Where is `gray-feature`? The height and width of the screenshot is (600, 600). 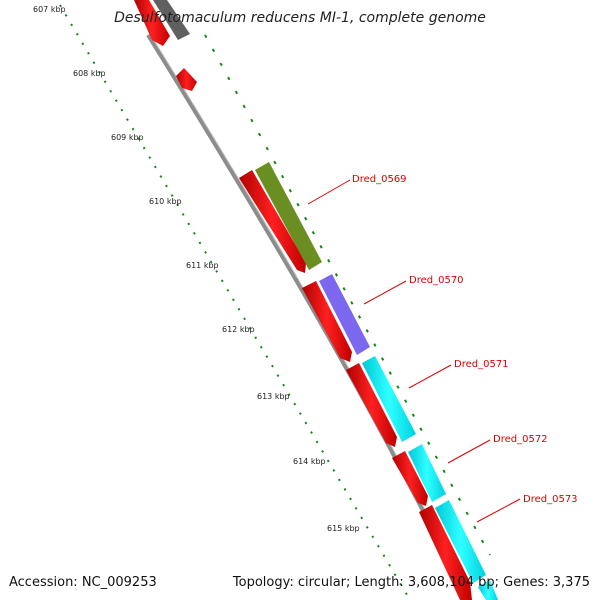 gray-feature is located at coordinates (171, 20).